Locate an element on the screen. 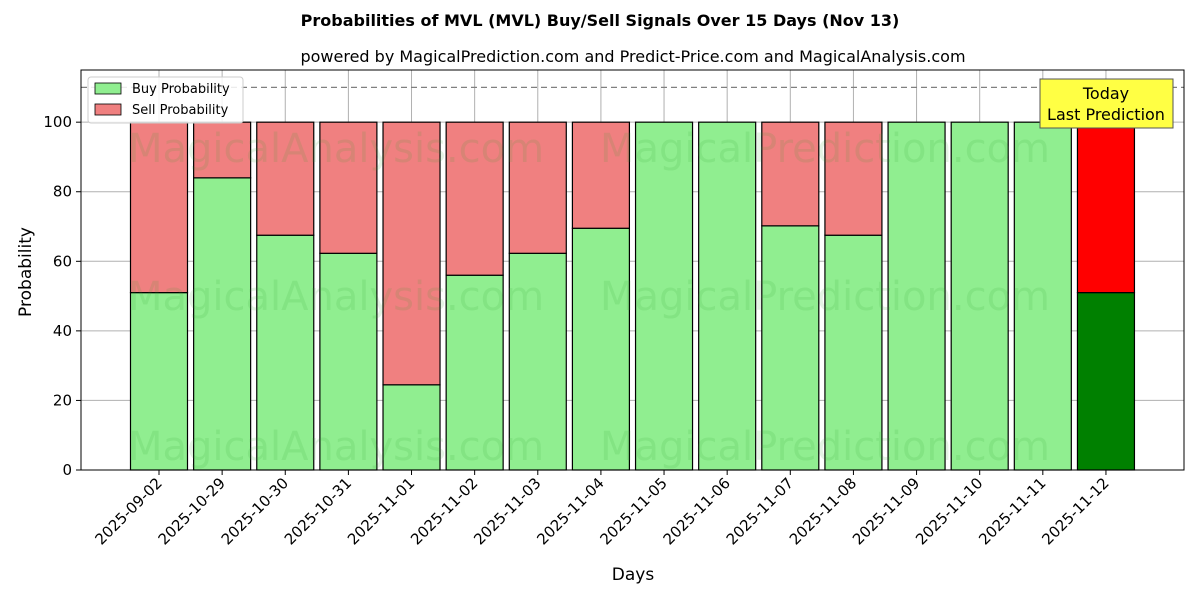  legend-swatch-sell is located at coordinates (108, 109).